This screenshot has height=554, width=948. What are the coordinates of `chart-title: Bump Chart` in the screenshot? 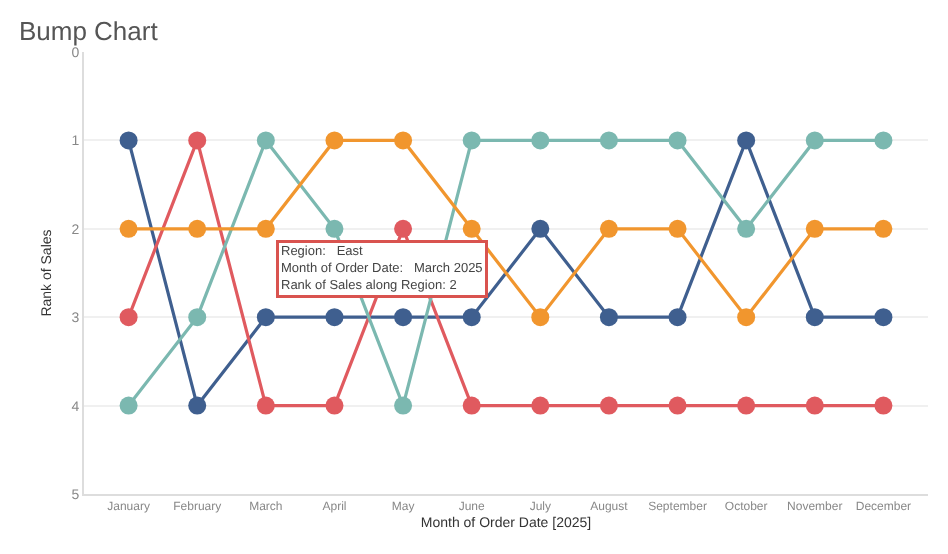 It's located at (88, 31).